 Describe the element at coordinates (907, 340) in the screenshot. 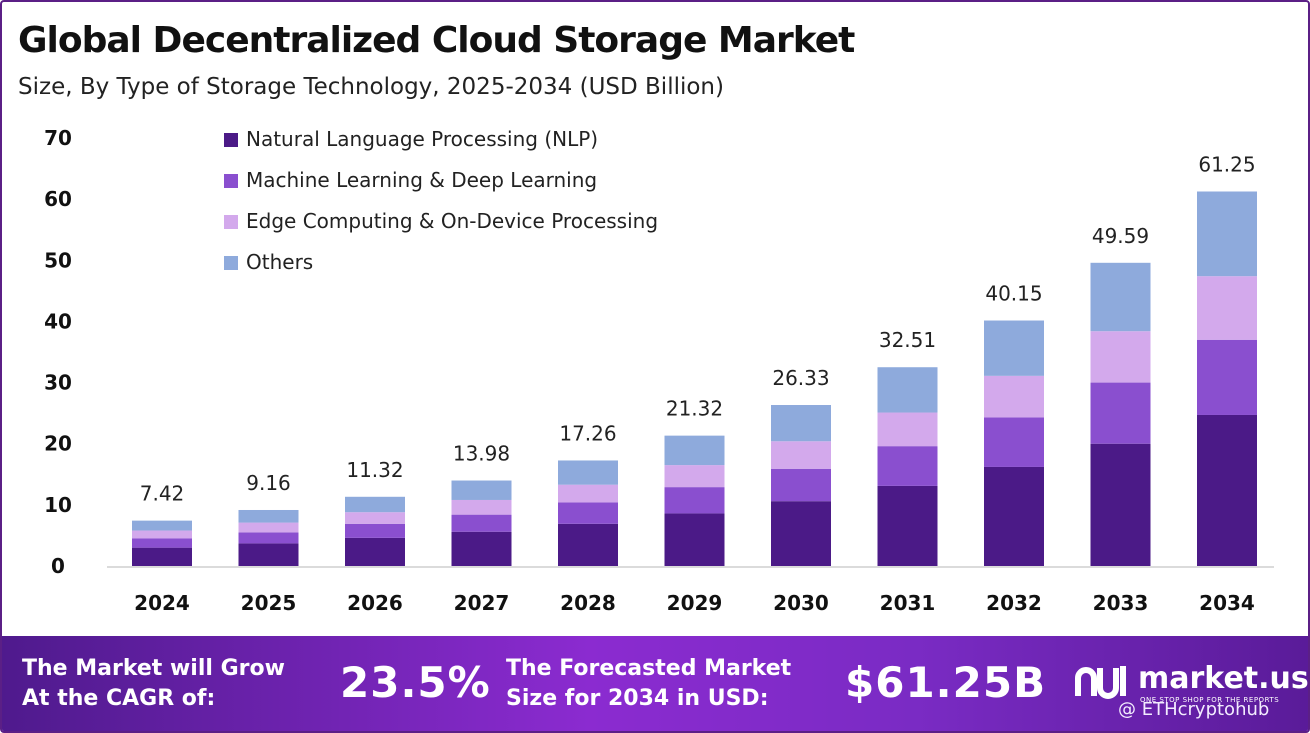

I see `bar-total-label: 32.51` at that location.